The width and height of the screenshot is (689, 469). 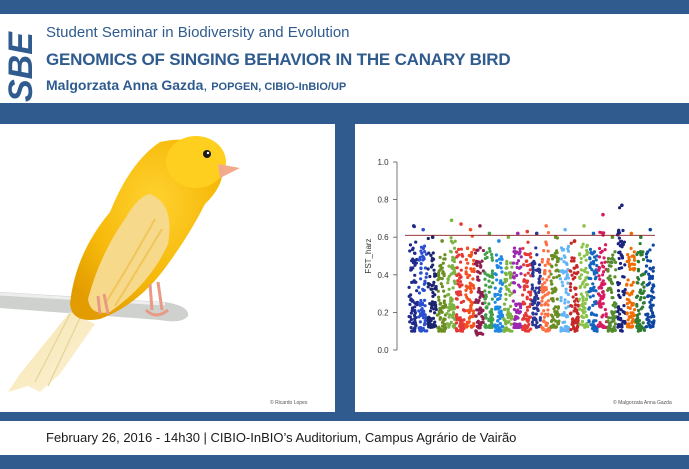 I want to click on photo-credit: © Ricardo Lopes, so click(x=289, y=403).